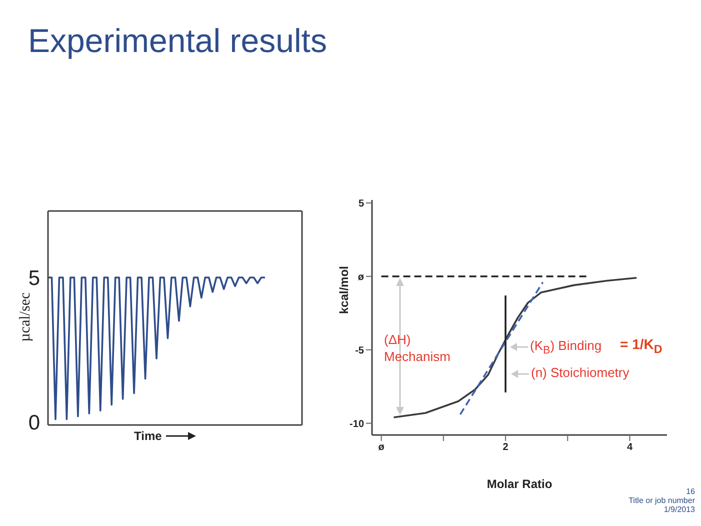 Image resolution: width=701 pixels, height=526 pixels. Describe the element at coordinates (148, 436) in the screenshot. I see `x-axis-title: Time` at that location.